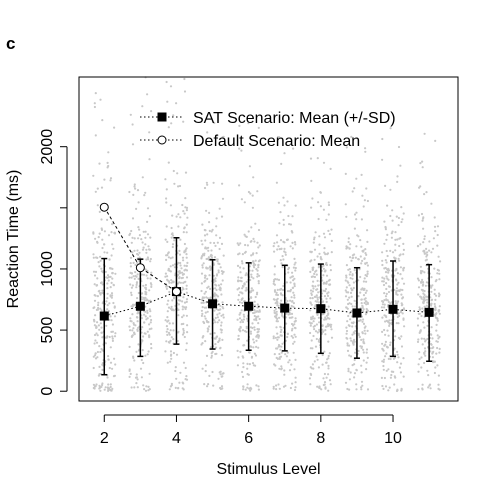 This screenshot has height=500, width=499. Describe the element at coordinates (104, 438) in the screenshot. I see `x-tick-label: 2` at that location.